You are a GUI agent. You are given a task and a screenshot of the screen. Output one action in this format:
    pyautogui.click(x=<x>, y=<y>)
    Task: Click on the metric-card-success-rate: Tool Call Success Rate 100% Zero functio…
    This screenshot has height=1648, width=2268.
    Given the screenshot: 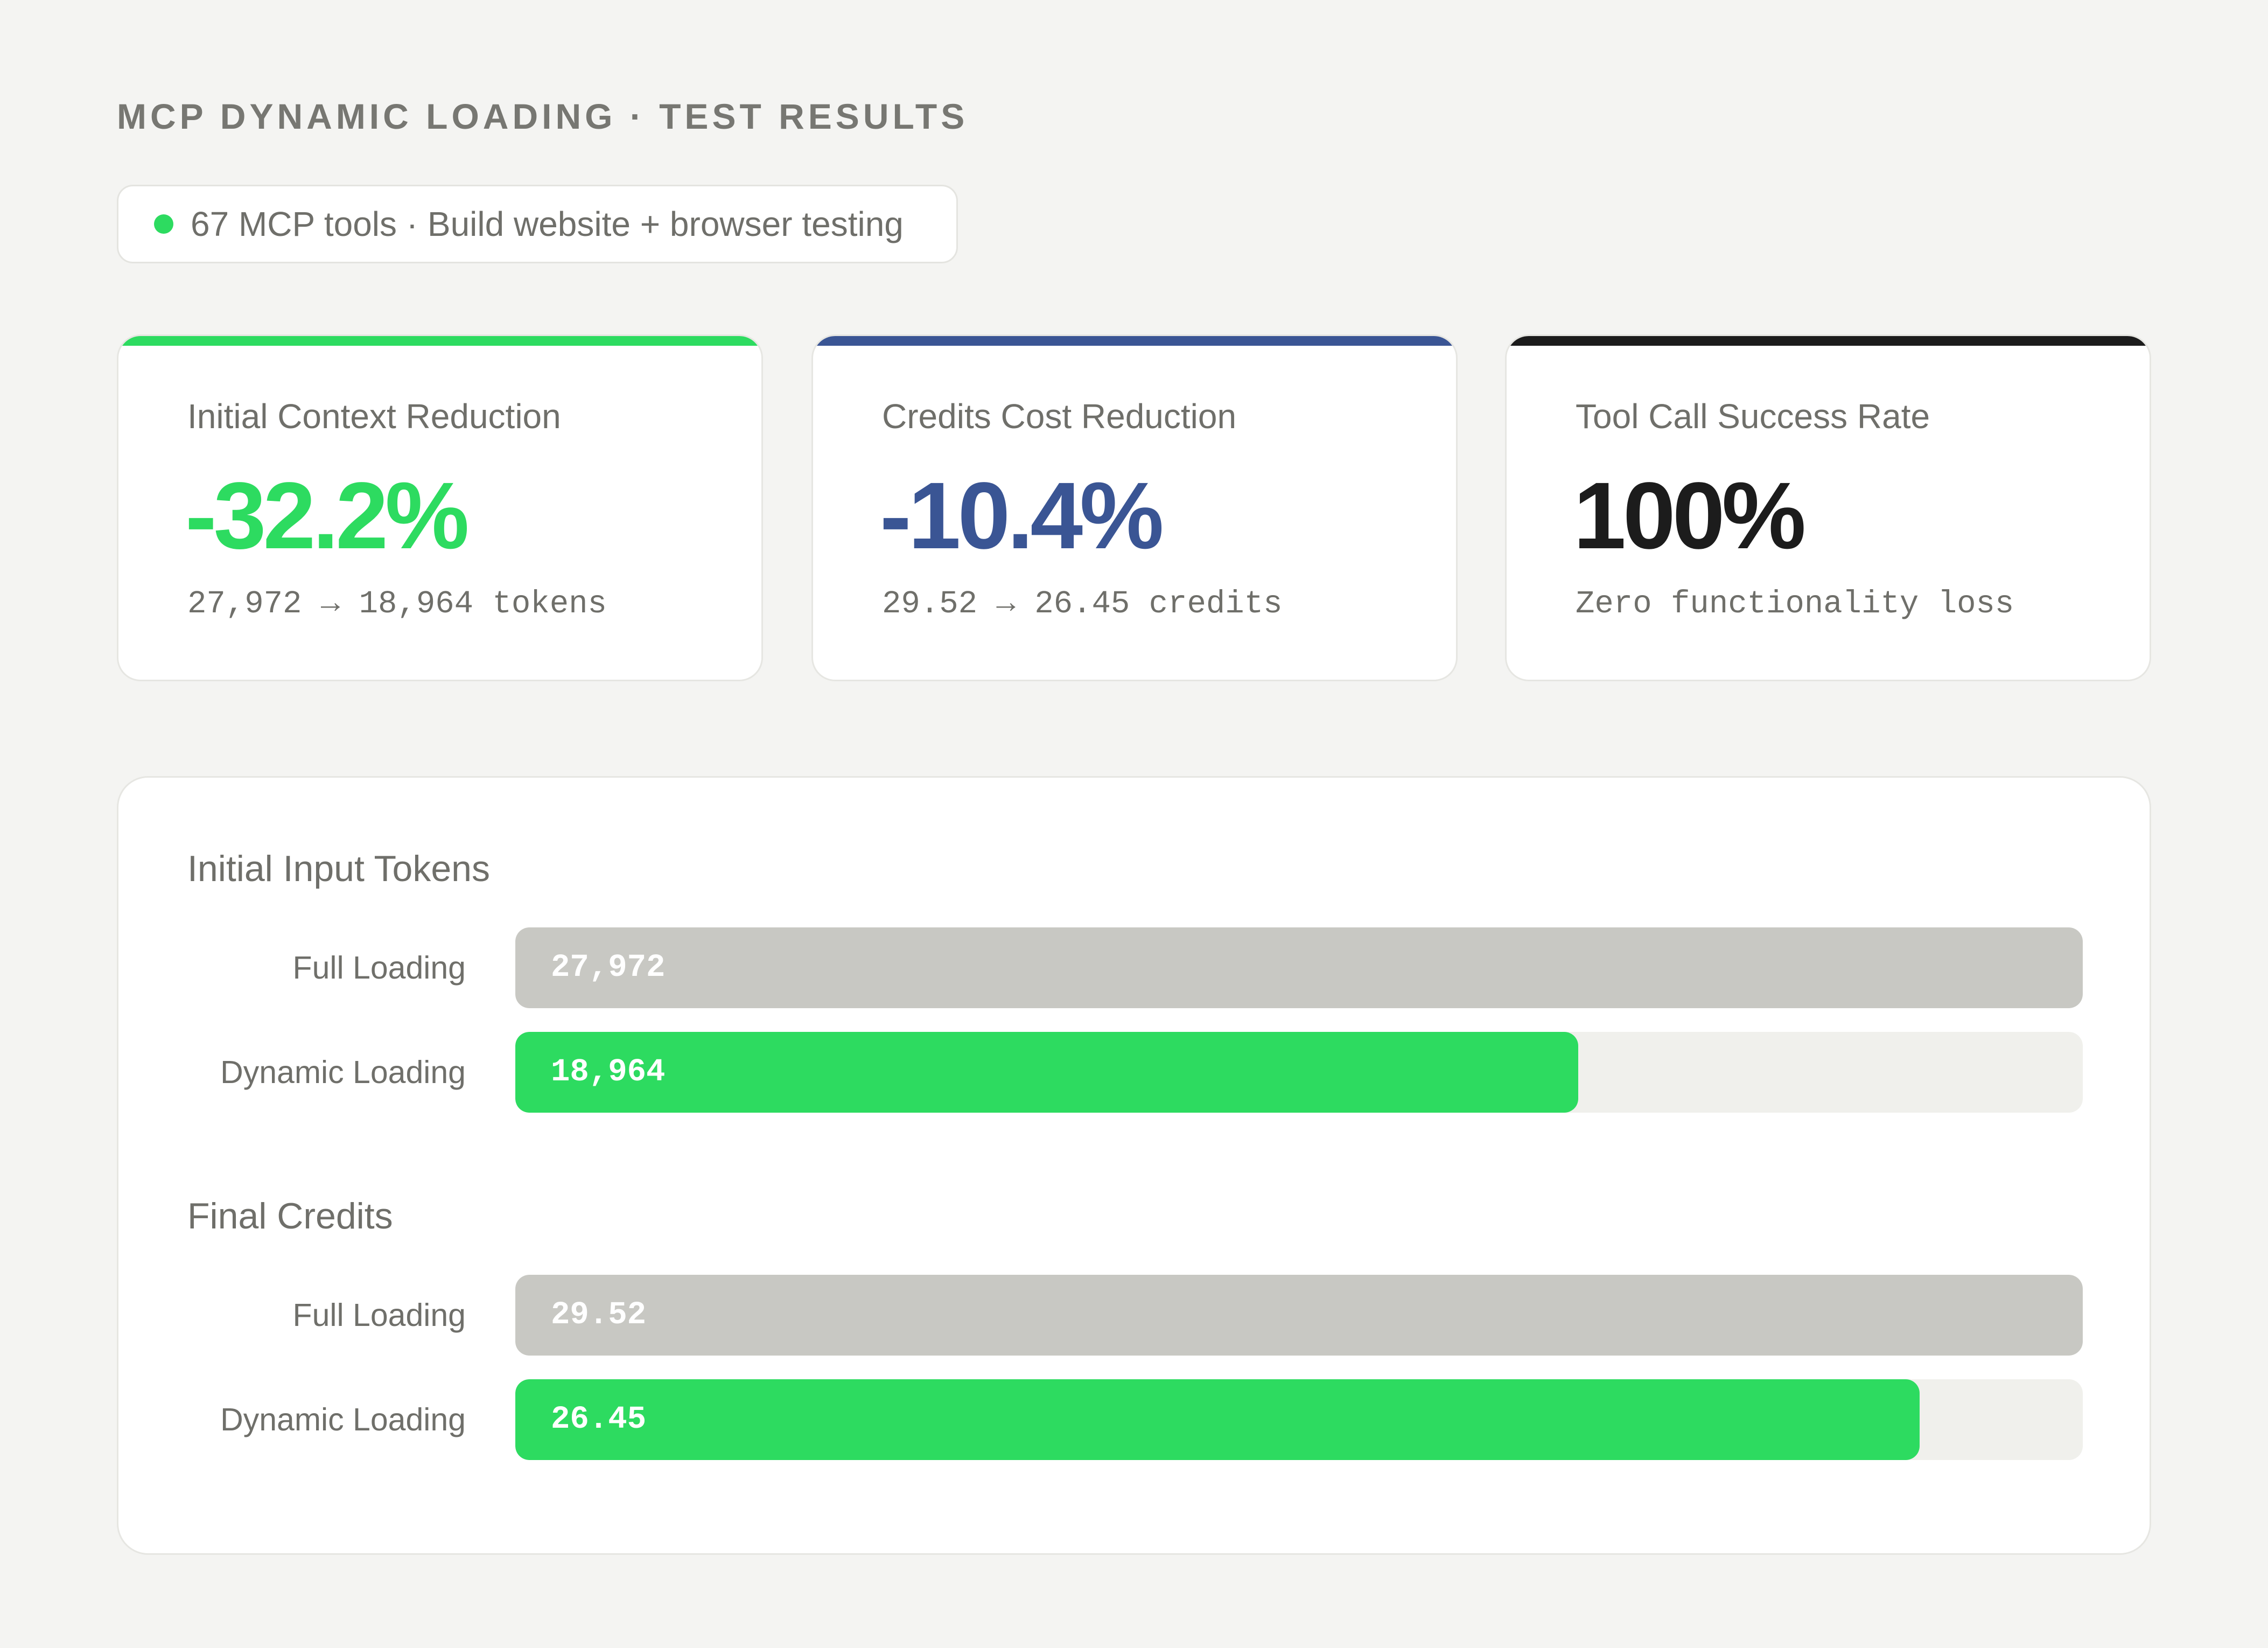 What is the action you would take?
    pyautogui.click(x=1828, y=507)
    